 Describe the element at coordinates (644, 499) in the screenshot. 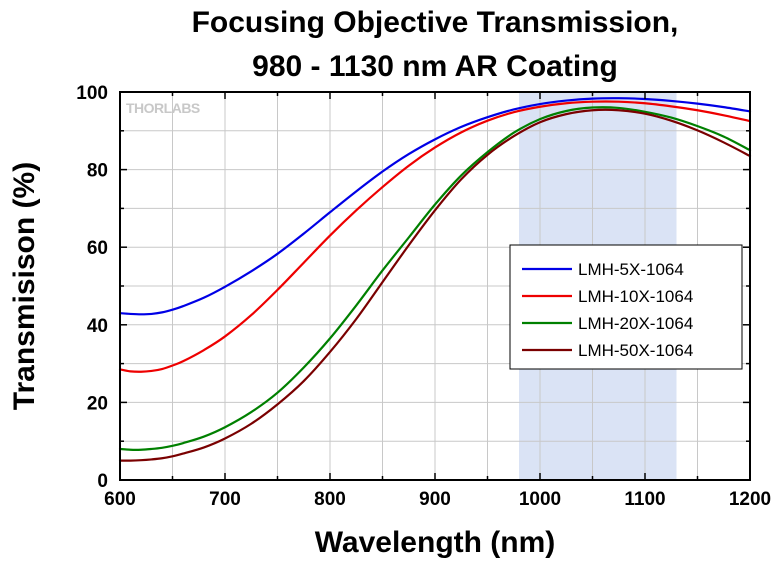

I see `x-tick-label: 1100` at that location.